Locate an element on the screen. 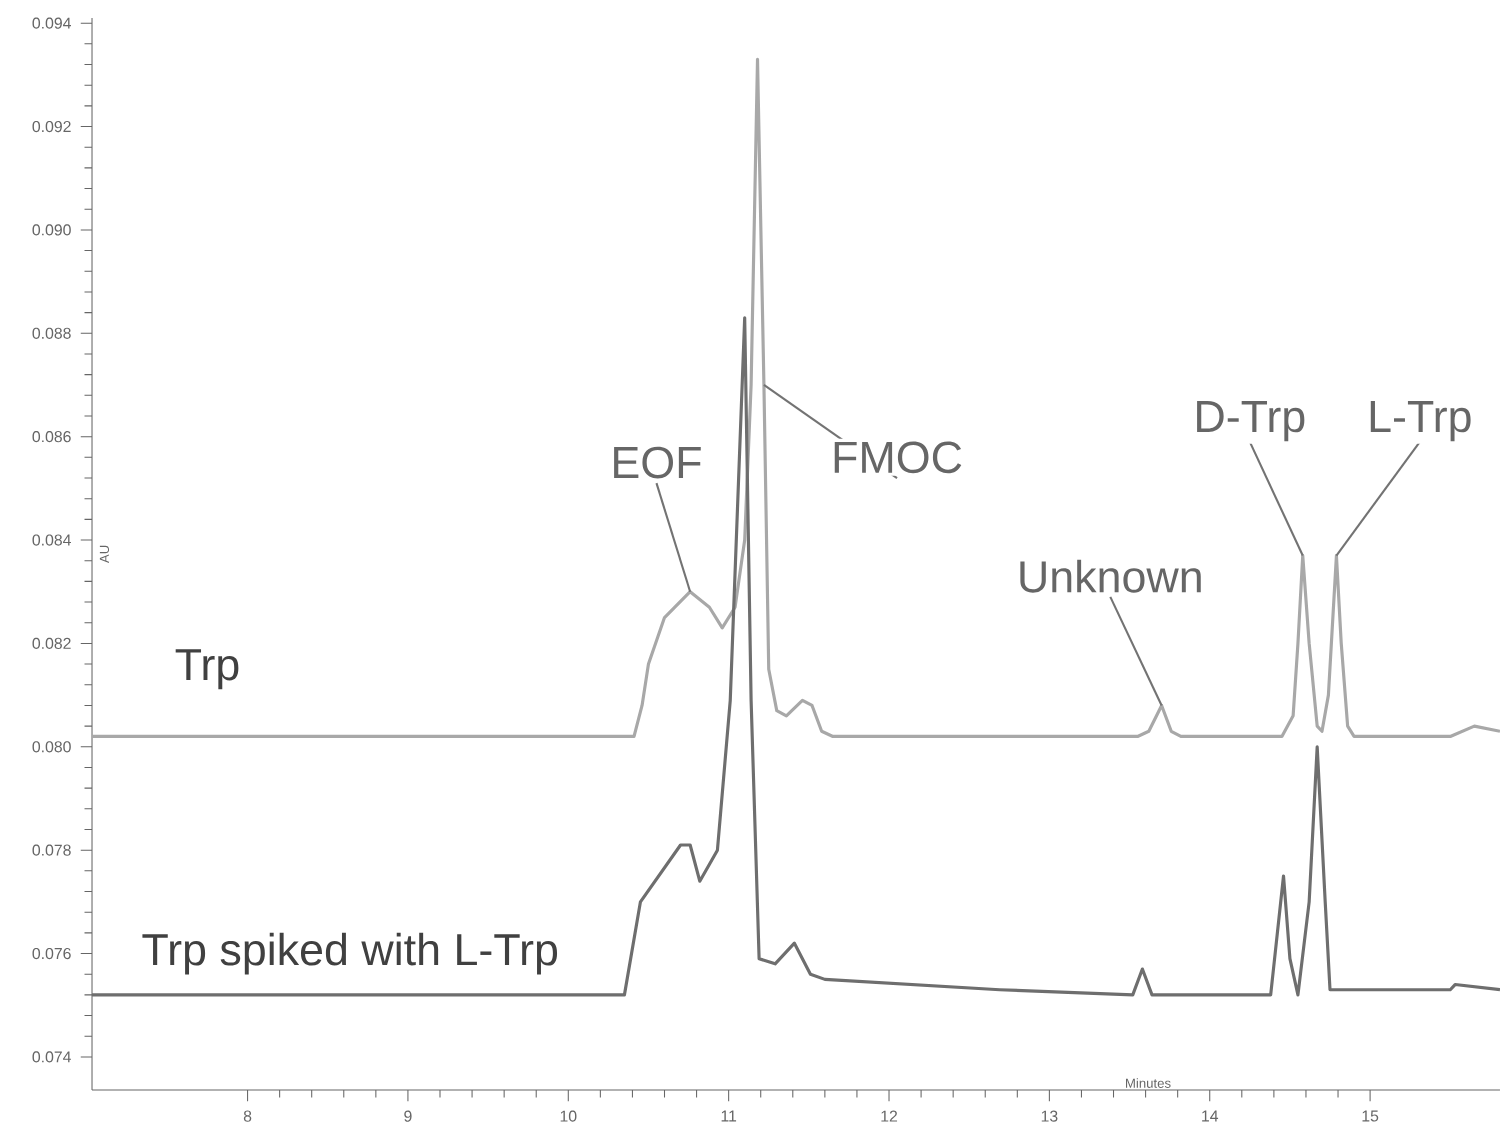  y-tick-label: 0.076 is located at coordinates (51, 953).